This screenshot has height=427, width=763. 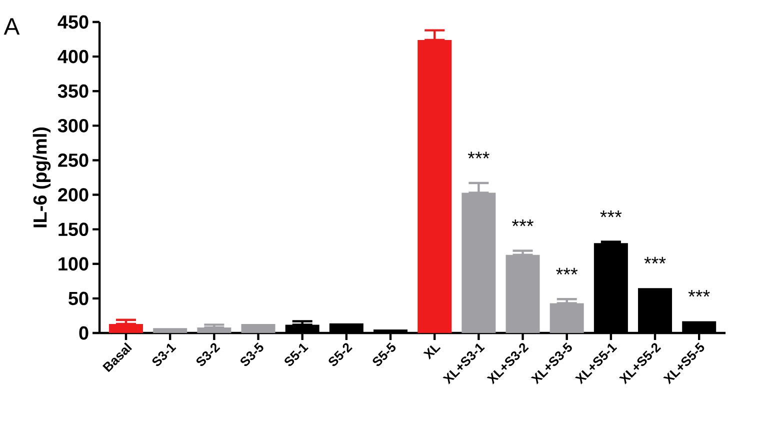 What do you see at coordinates (73, 229) in the screenshot?
I see `y-tick-label: 150` at bounding box center [73, 229].